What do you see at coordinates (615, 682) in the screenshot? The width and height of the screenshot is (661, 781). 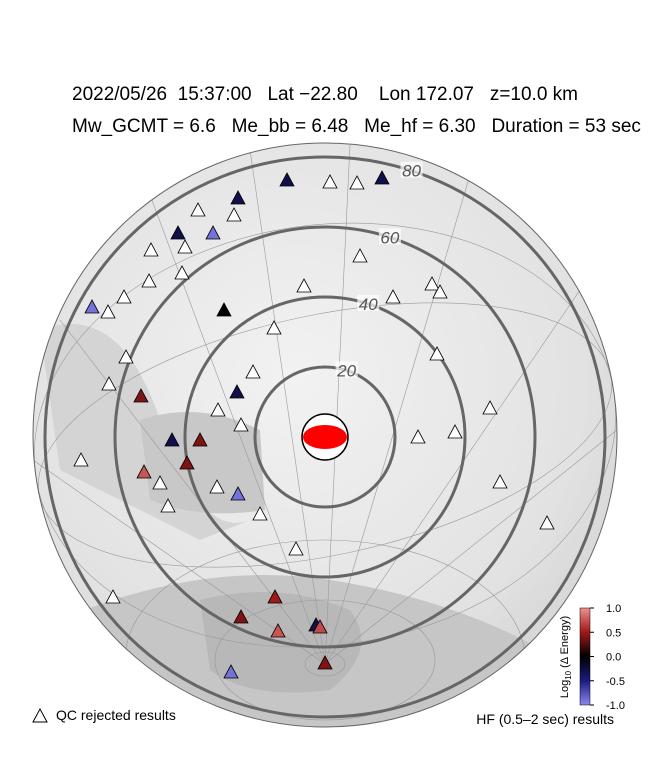 I see `colorbar-tick-label: -0.5` at bounding box center [615, 682].